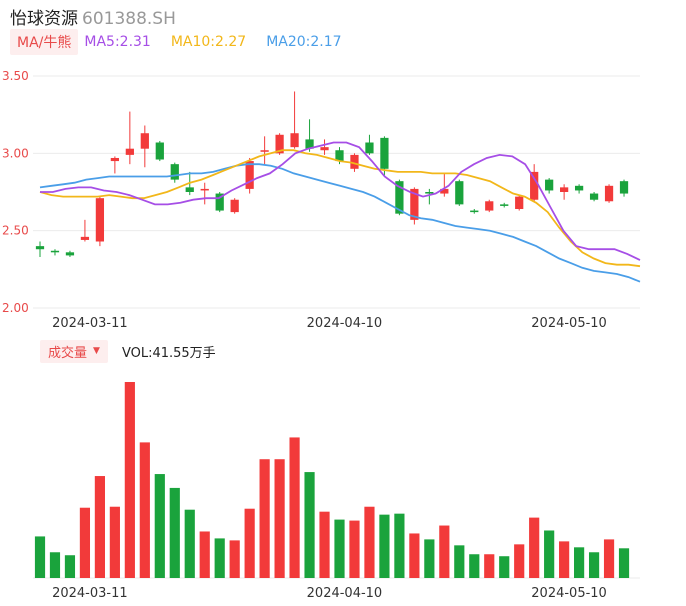 Image resolution: width=686 pixels, height=606 pixels. What do you see at coordinates (345, 323) in the screenshot?
I see `x-date-label: 2024-04-10` at bounding box center [345, 323].